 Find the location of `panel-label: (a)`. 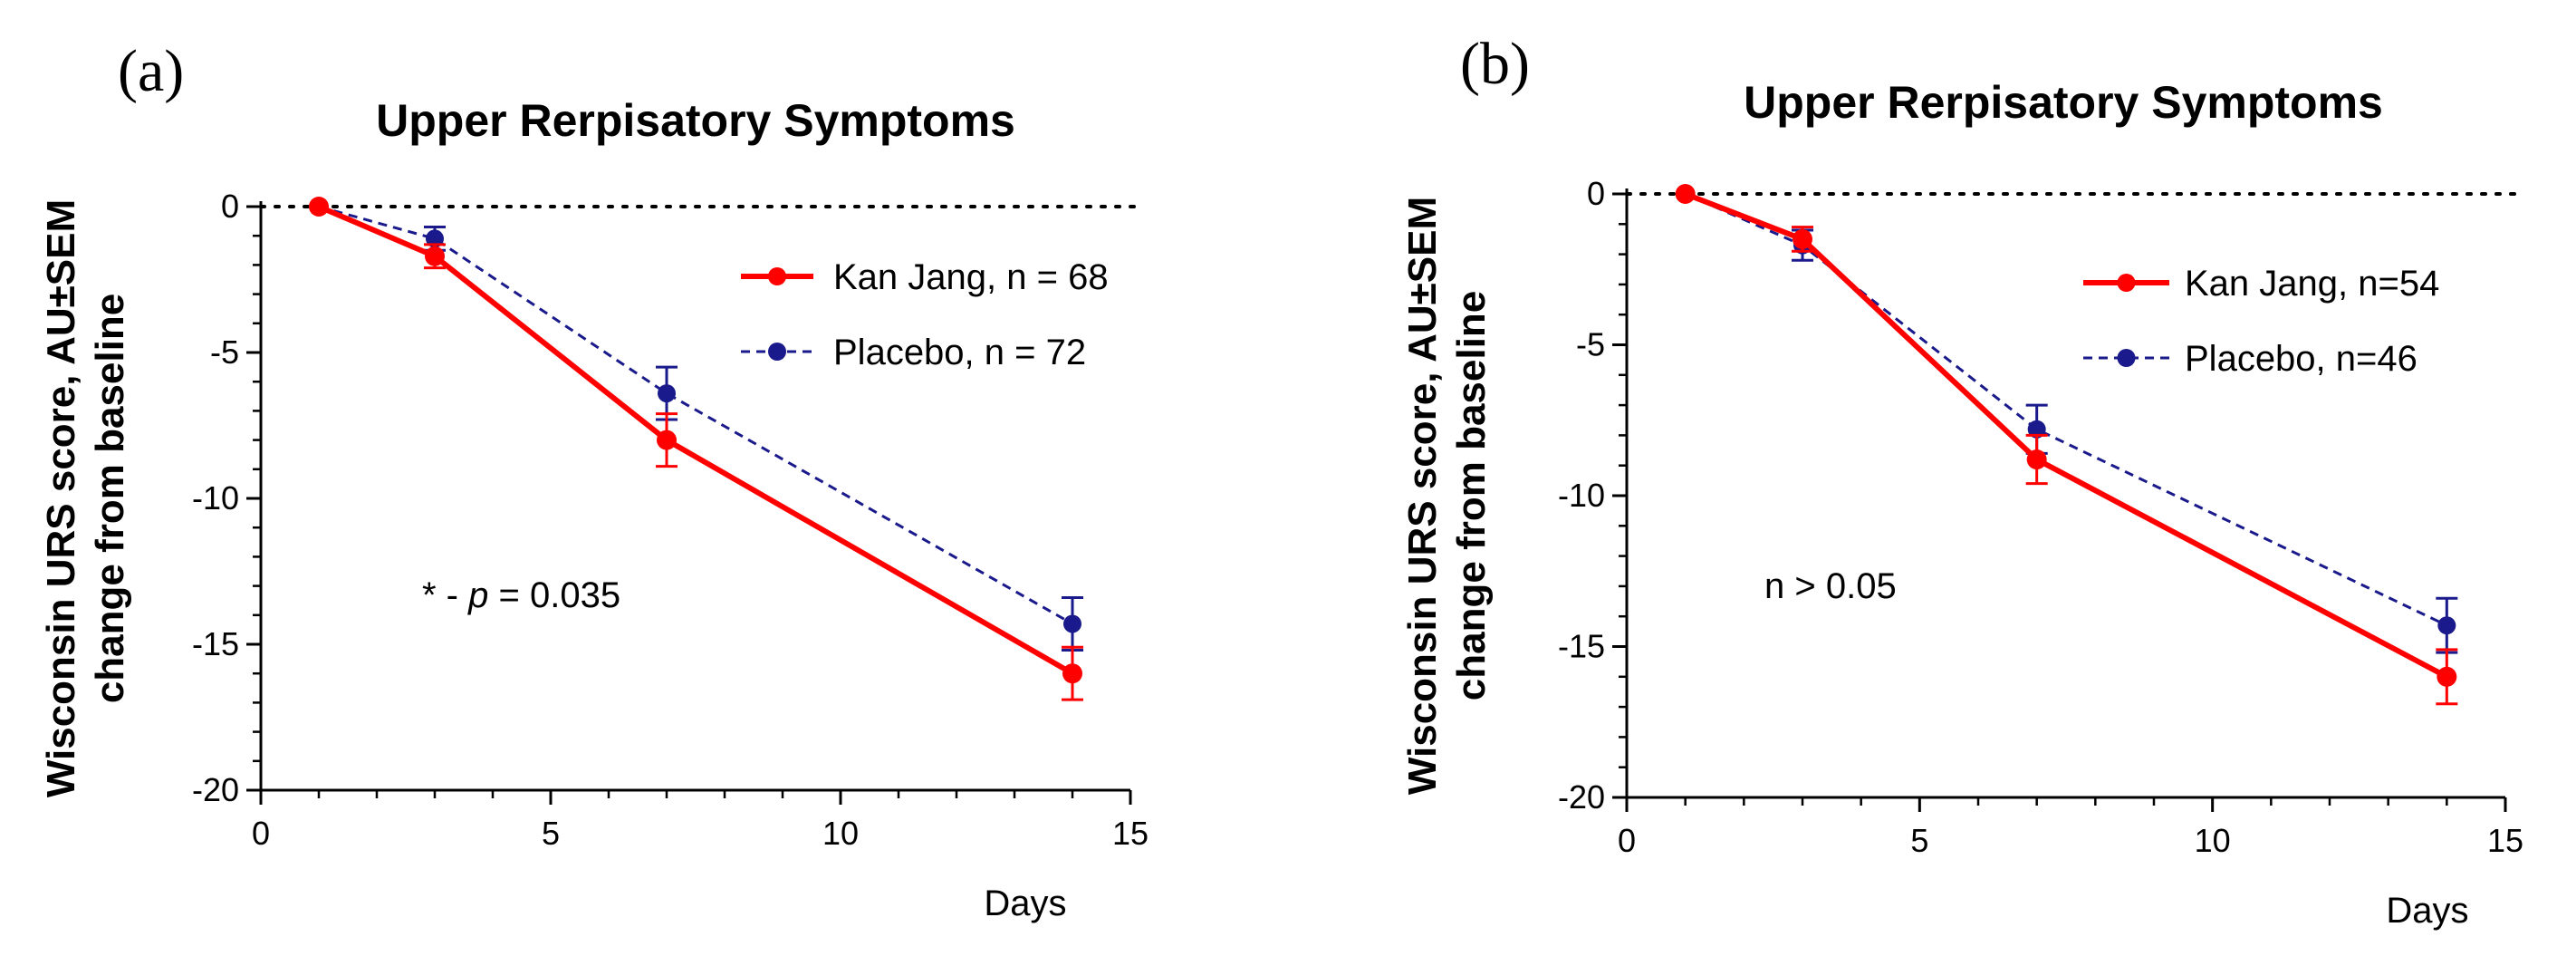

panel-label: (a) is located at coordinates (151, 71).